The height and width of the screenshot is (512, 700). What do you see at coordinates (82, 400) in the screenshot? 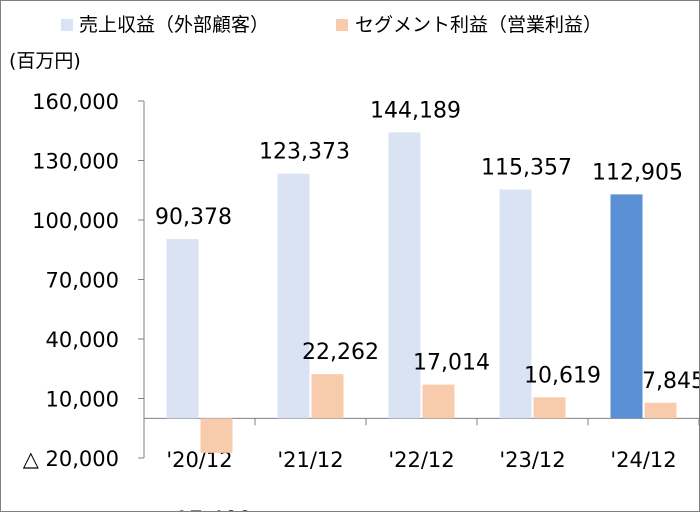
I see `y-tick-label: 10,000` at bounding box center [82, 400].